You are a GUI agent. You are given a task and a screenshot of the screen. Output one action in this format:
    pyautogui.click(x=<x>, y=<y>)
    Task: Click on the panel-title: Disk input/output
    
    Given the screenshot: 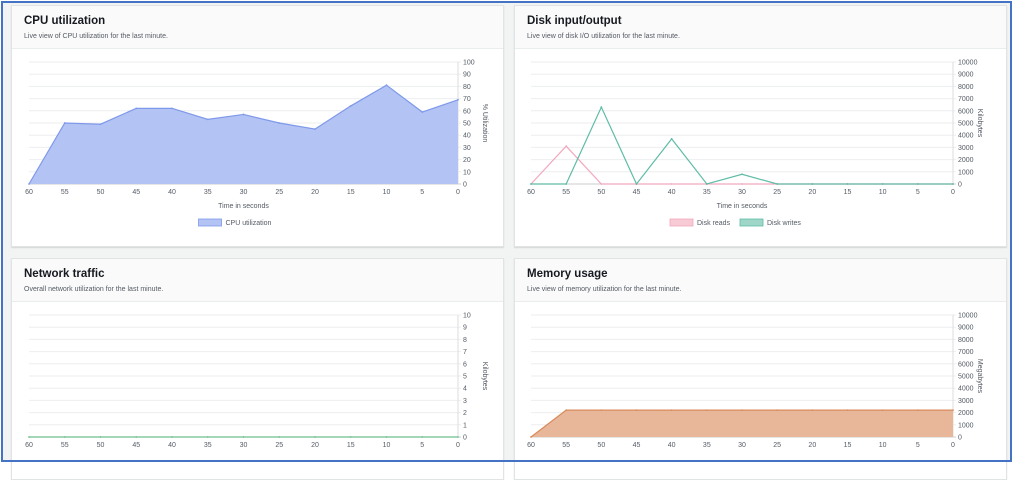 What is the action you would take?
    pyautogui.click(x=574, y=21)
    